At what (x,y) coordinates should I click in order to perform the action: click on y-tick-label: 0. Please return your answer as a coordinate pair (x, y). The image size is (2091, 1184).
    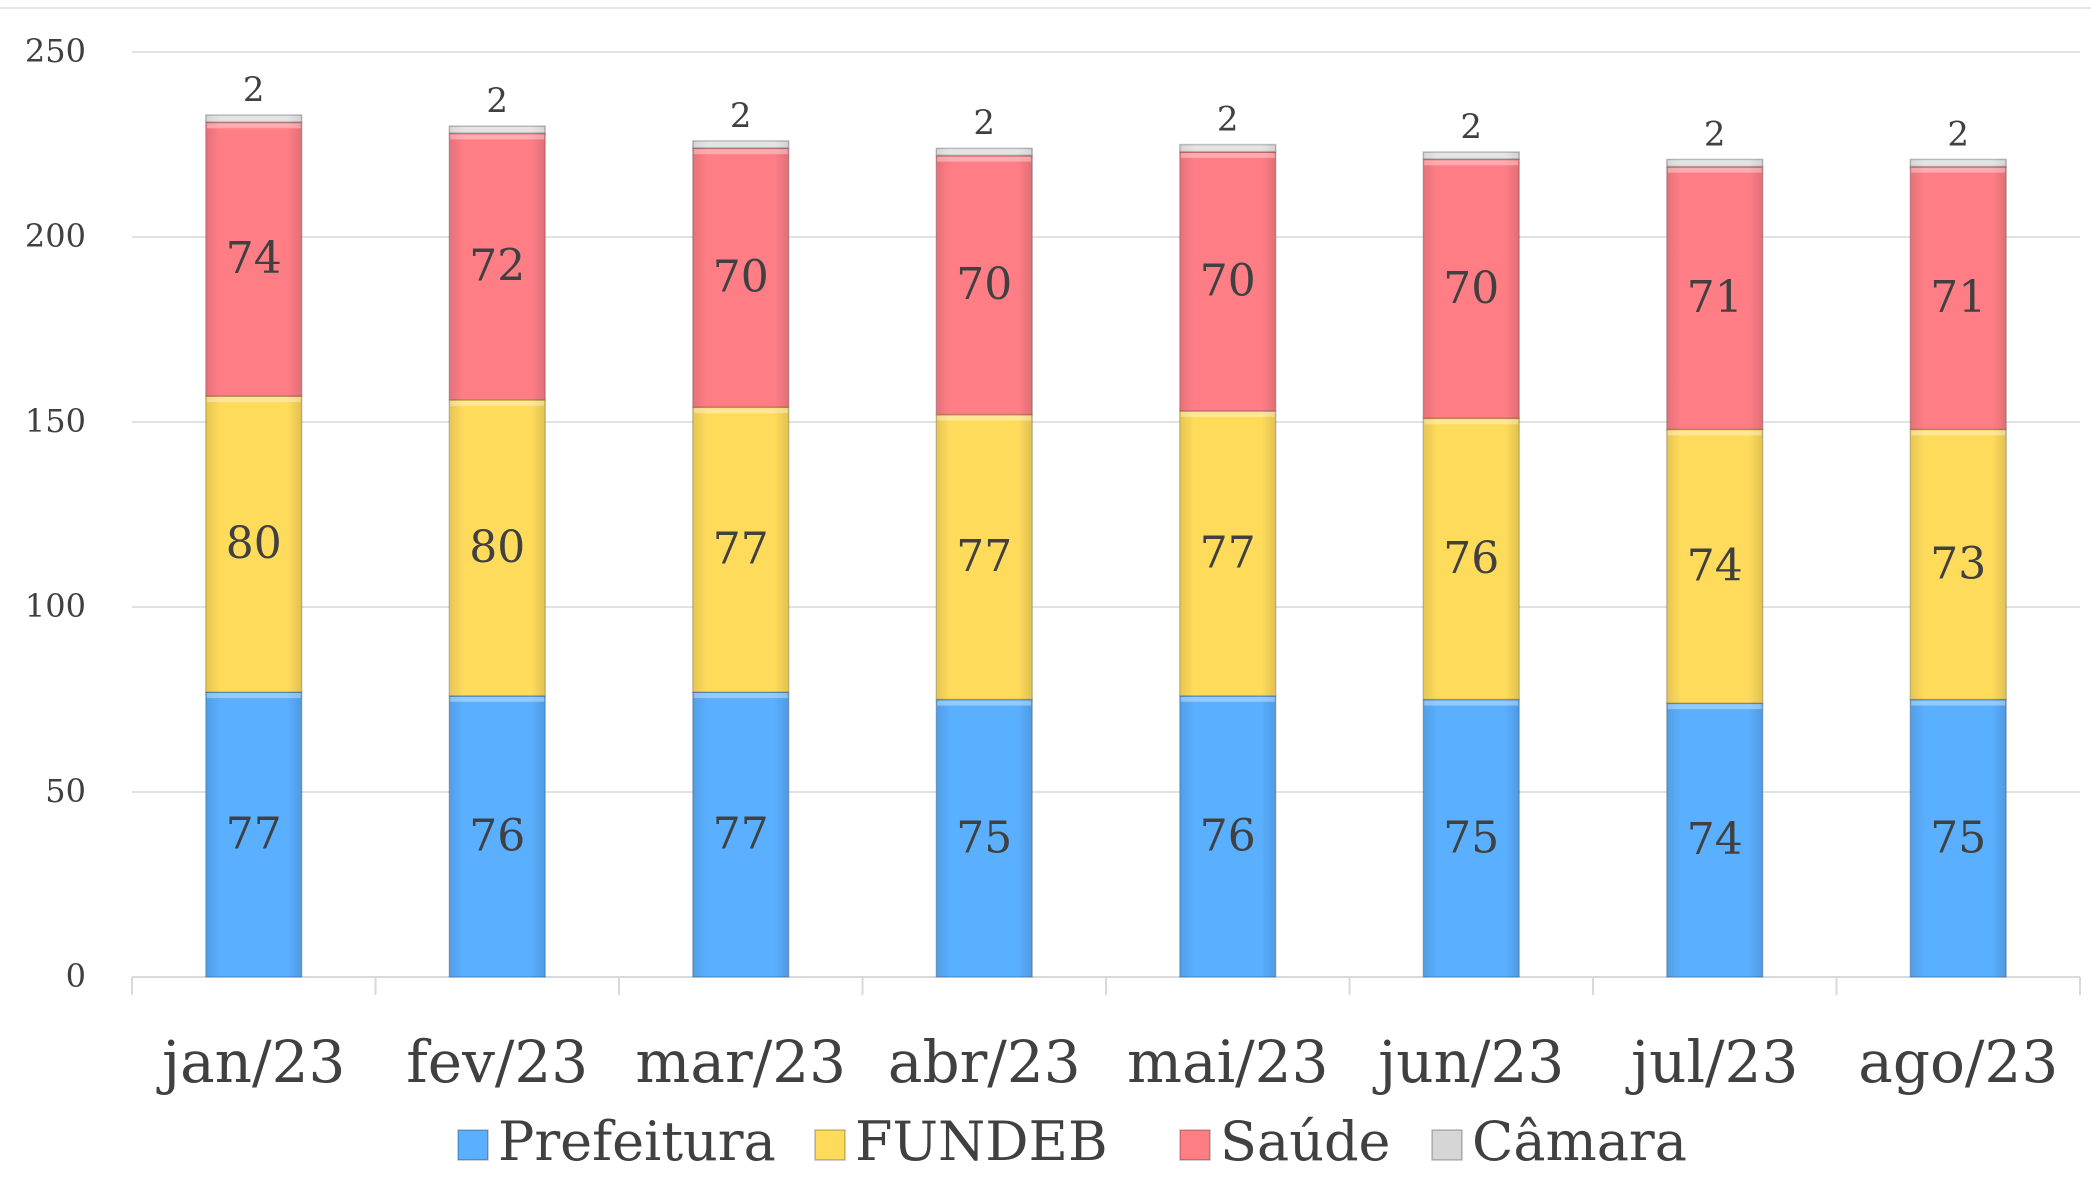
    Looking at the image, I should click on (76, 976).